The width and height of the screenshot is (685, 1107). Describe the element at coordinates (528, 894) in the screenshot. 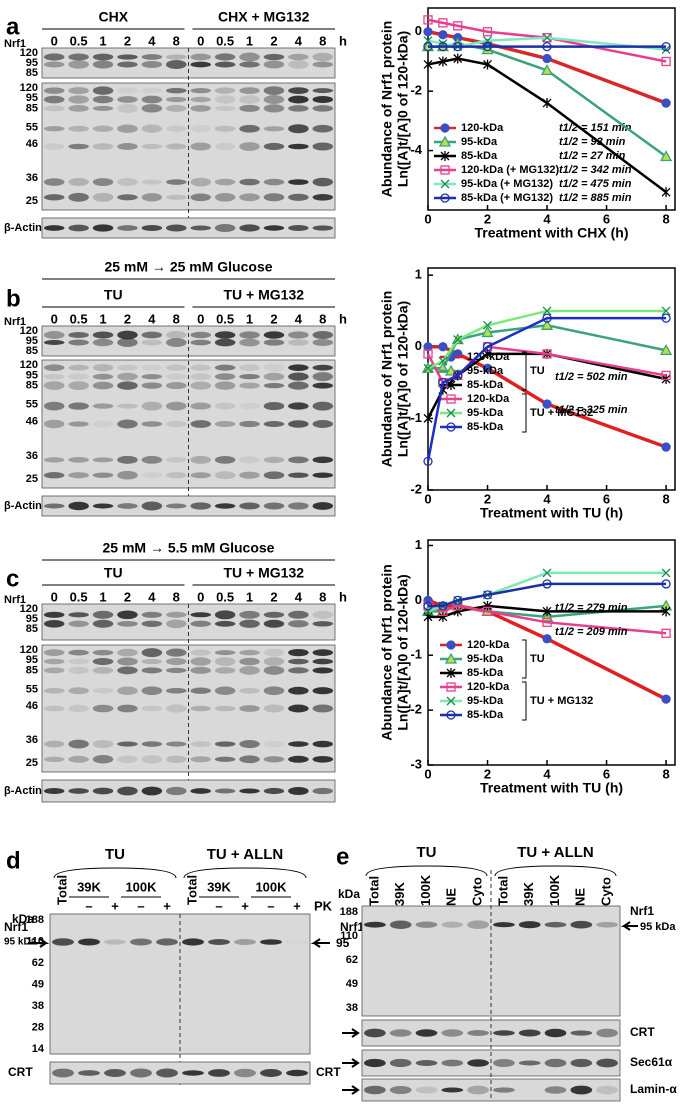

I see `fraction-label: 39K` at that location.